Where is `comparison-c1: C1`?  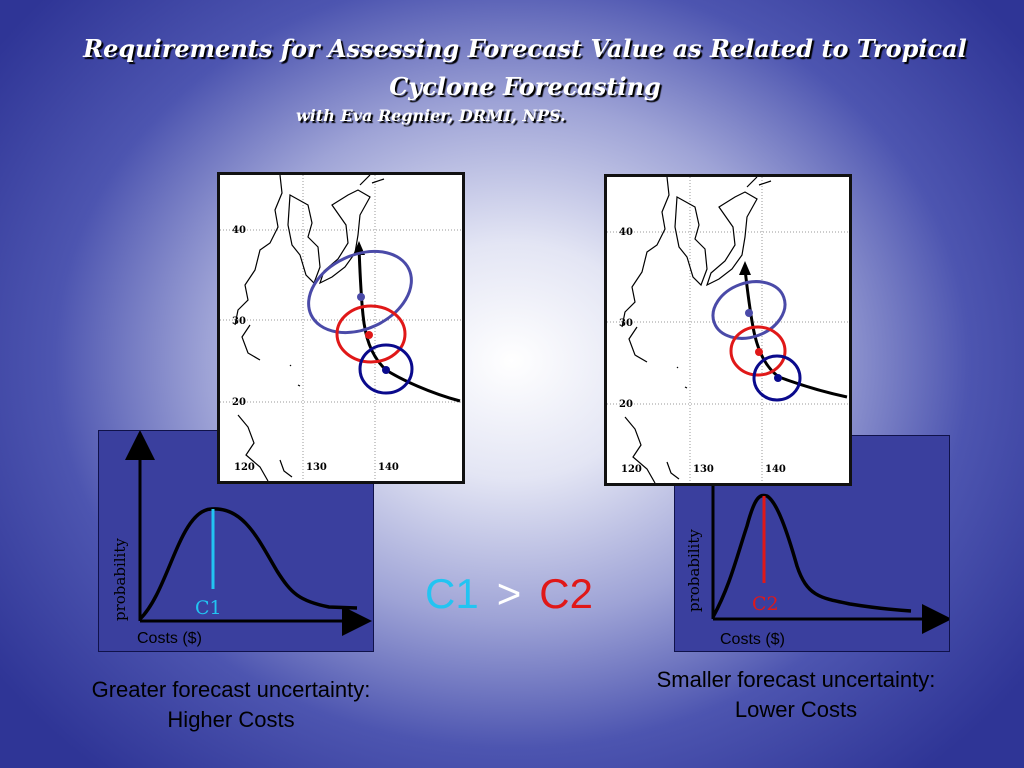
comparison-c1: C1 is located at coordinates (452, 593).